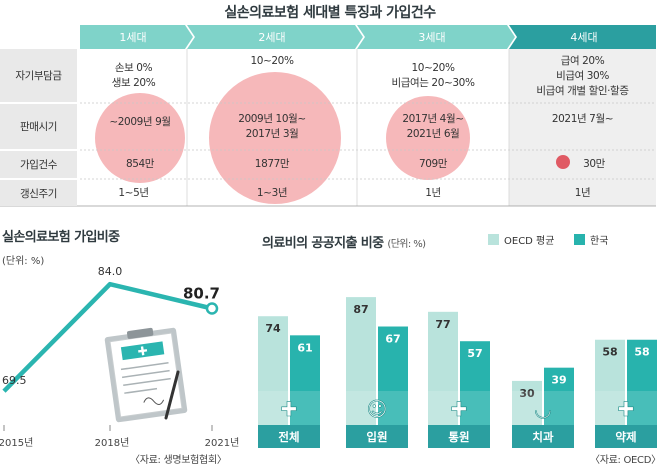 Image resolution: width=660 pixels, height=467 pixels. Describe the element at coordinates (133, 83) in the screenshot. I see `cell-line: 생보 20%` at that location.